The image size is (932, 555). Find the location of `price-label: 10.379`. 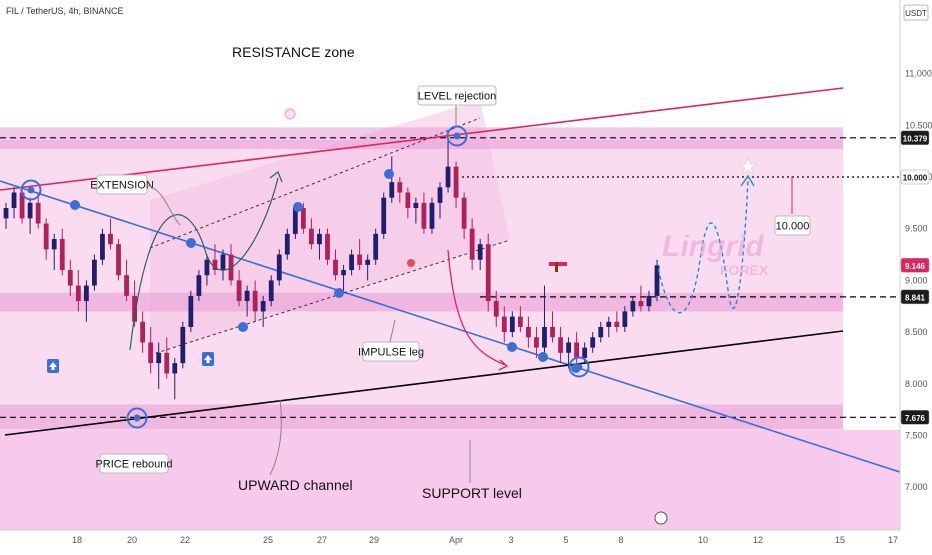

price-label: 10.379 is located at coordinates (915, 138).